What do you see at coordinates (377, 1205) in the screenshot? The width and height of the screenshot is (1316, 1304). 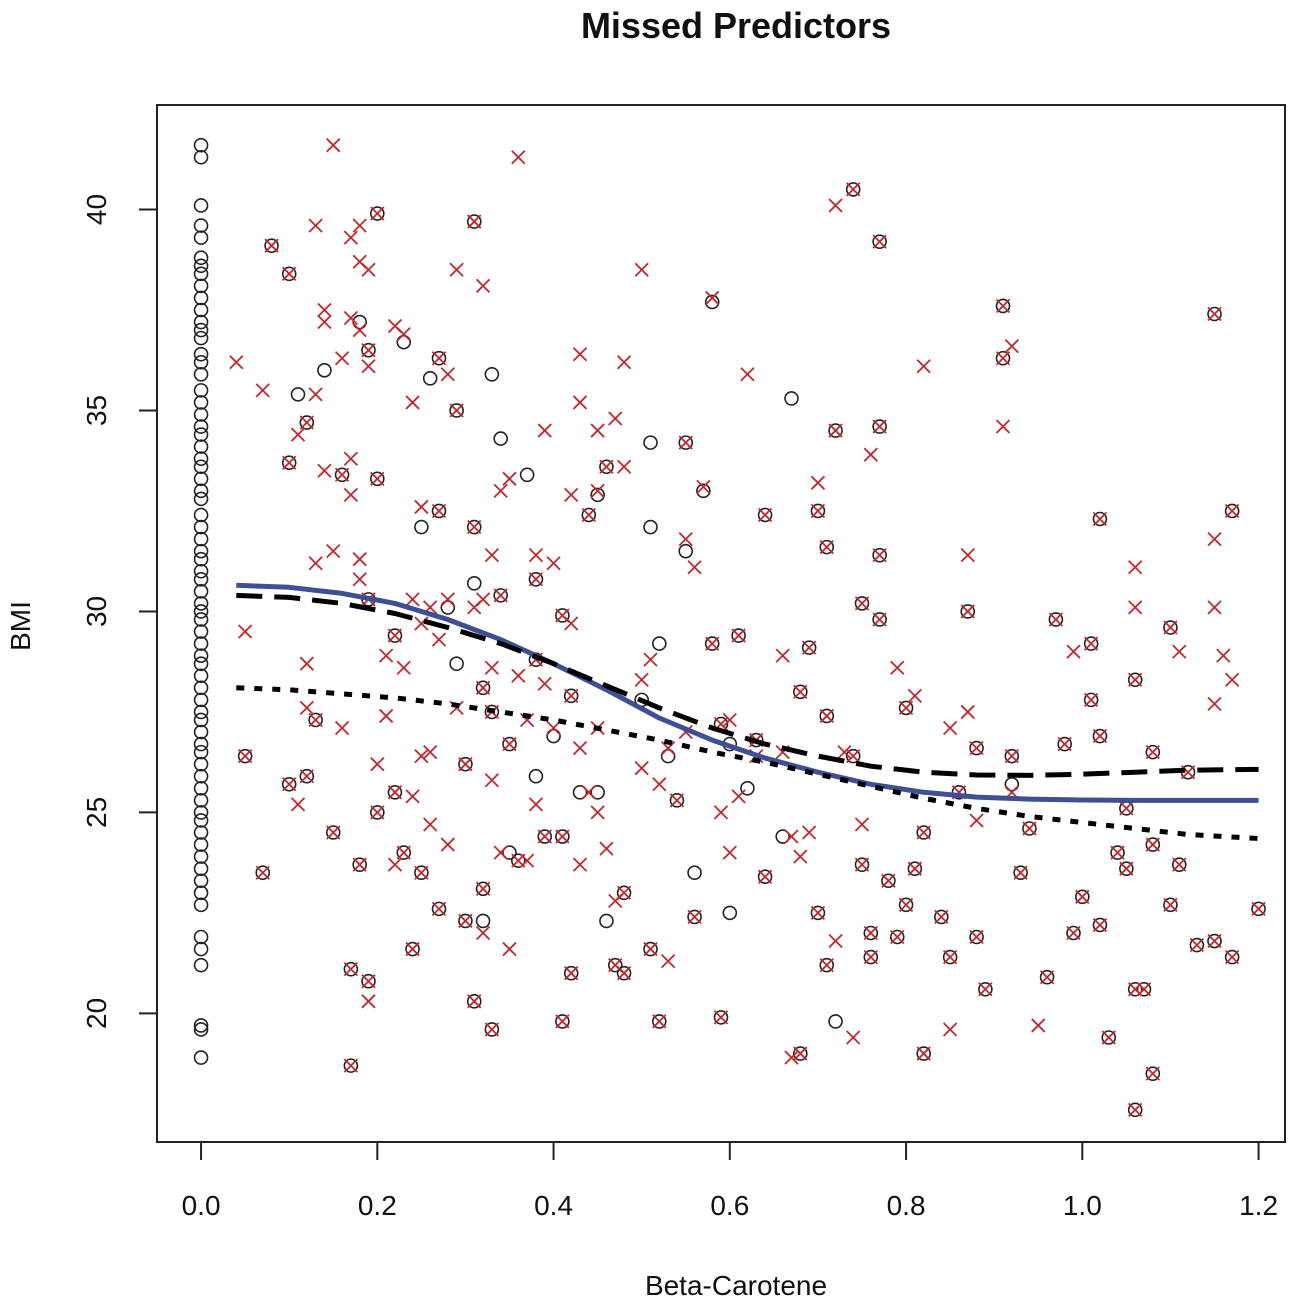 I see `x-tick-label: 0.2` at bounding box center [377, 1205].